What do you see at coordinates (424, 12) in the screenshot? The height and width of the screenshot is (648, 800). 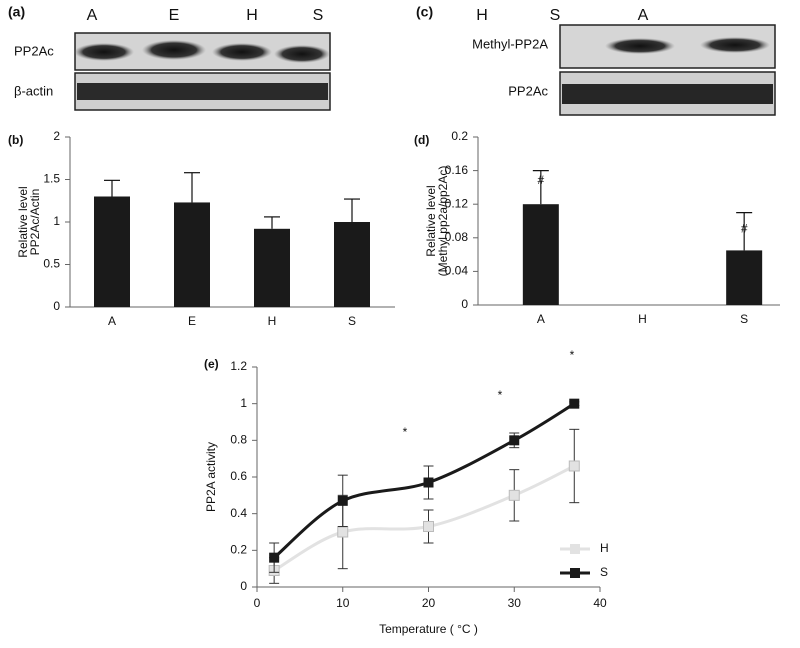 I see `panel-label: (c)` at bounding box center [424, 12].